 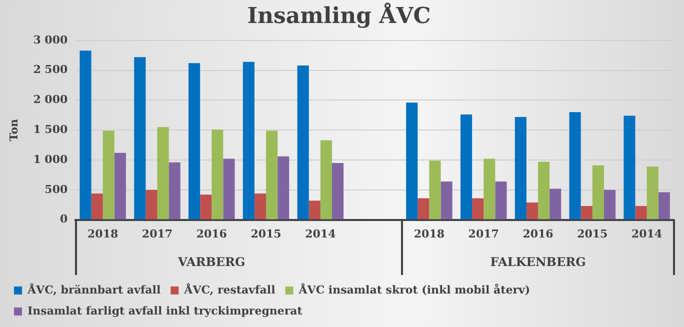 What do you see at coordinates (50, 129) in the screenshot?
I see `y-tick-label: 1 500` at bounding box center [50, 129].